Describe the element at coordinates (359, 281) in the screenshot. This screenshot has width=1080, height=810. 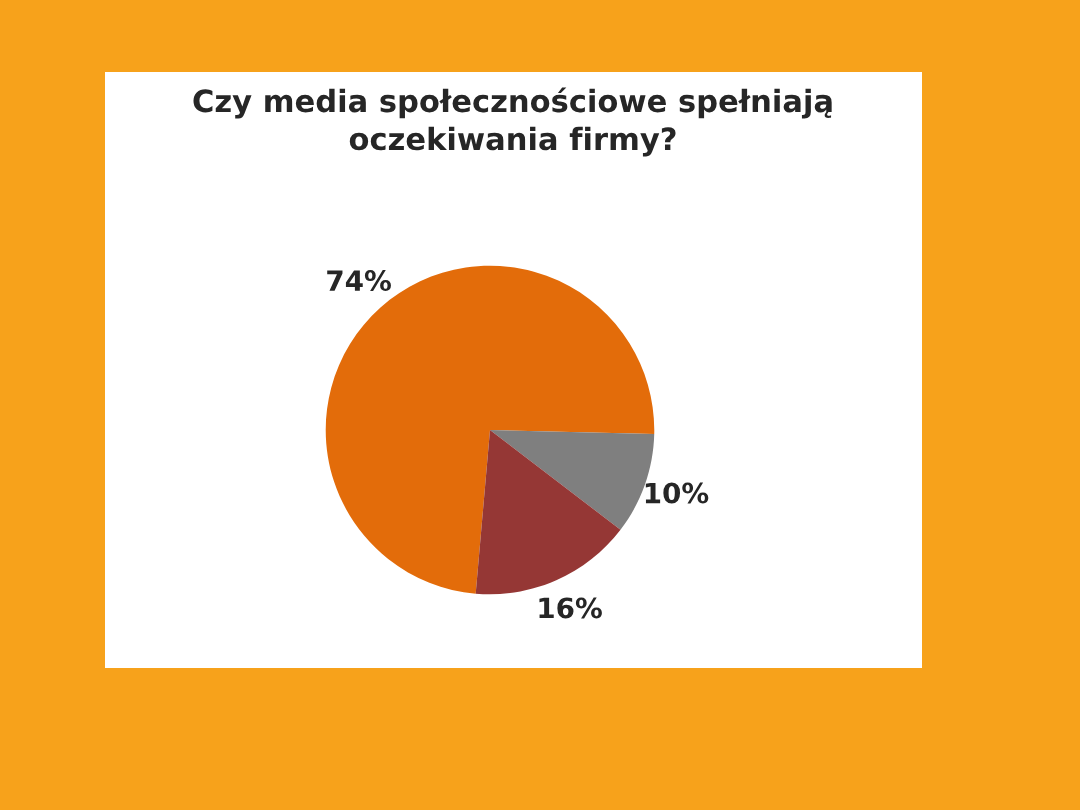
I see `data-label: 74%` at that location.